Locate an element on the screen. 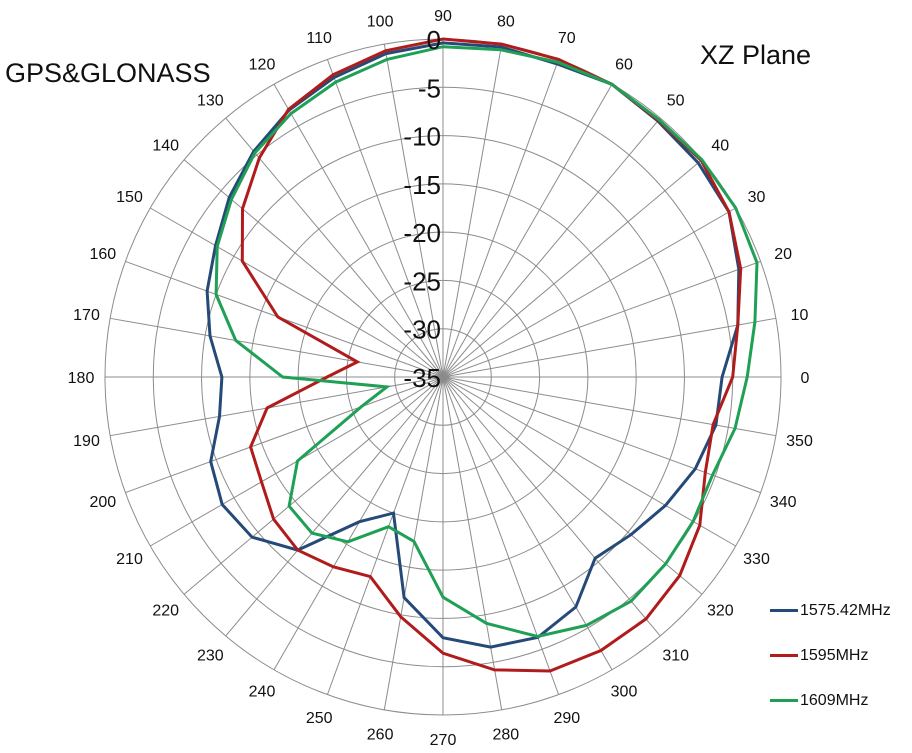  angle-tick-label: 70 is located at coordinates (567, 38).